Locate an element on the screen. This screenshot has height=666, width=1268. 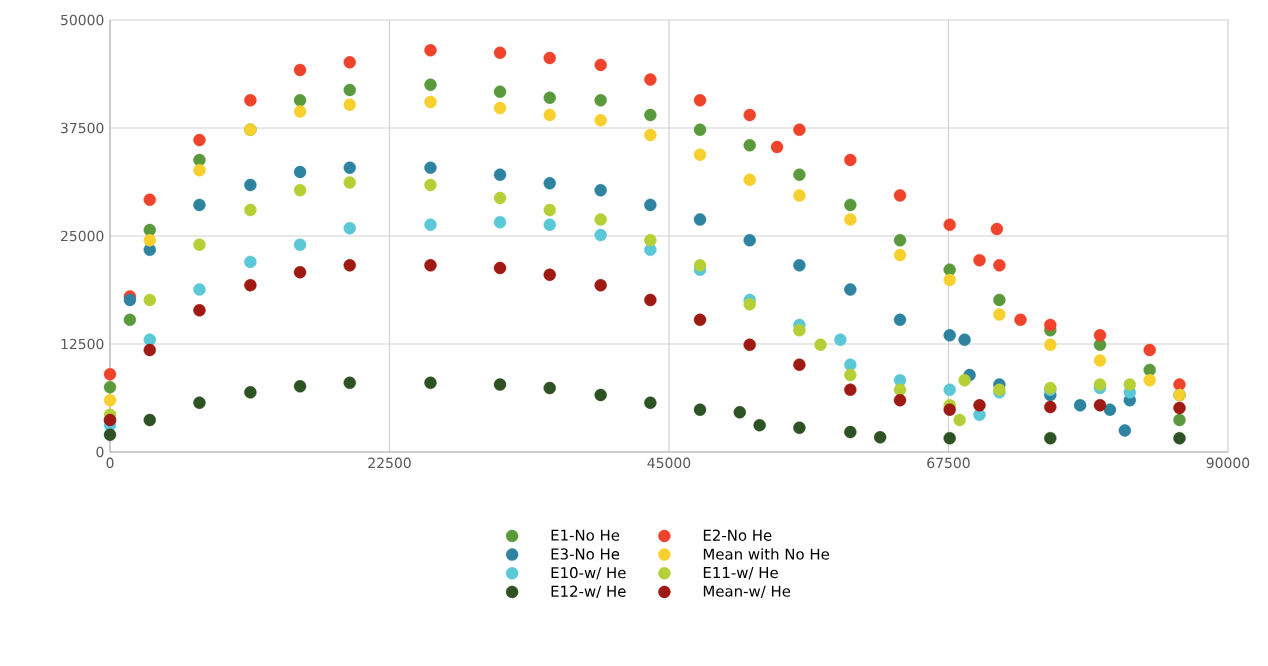
x-tick-label: 90000 is located at coordinates (1228, 463).